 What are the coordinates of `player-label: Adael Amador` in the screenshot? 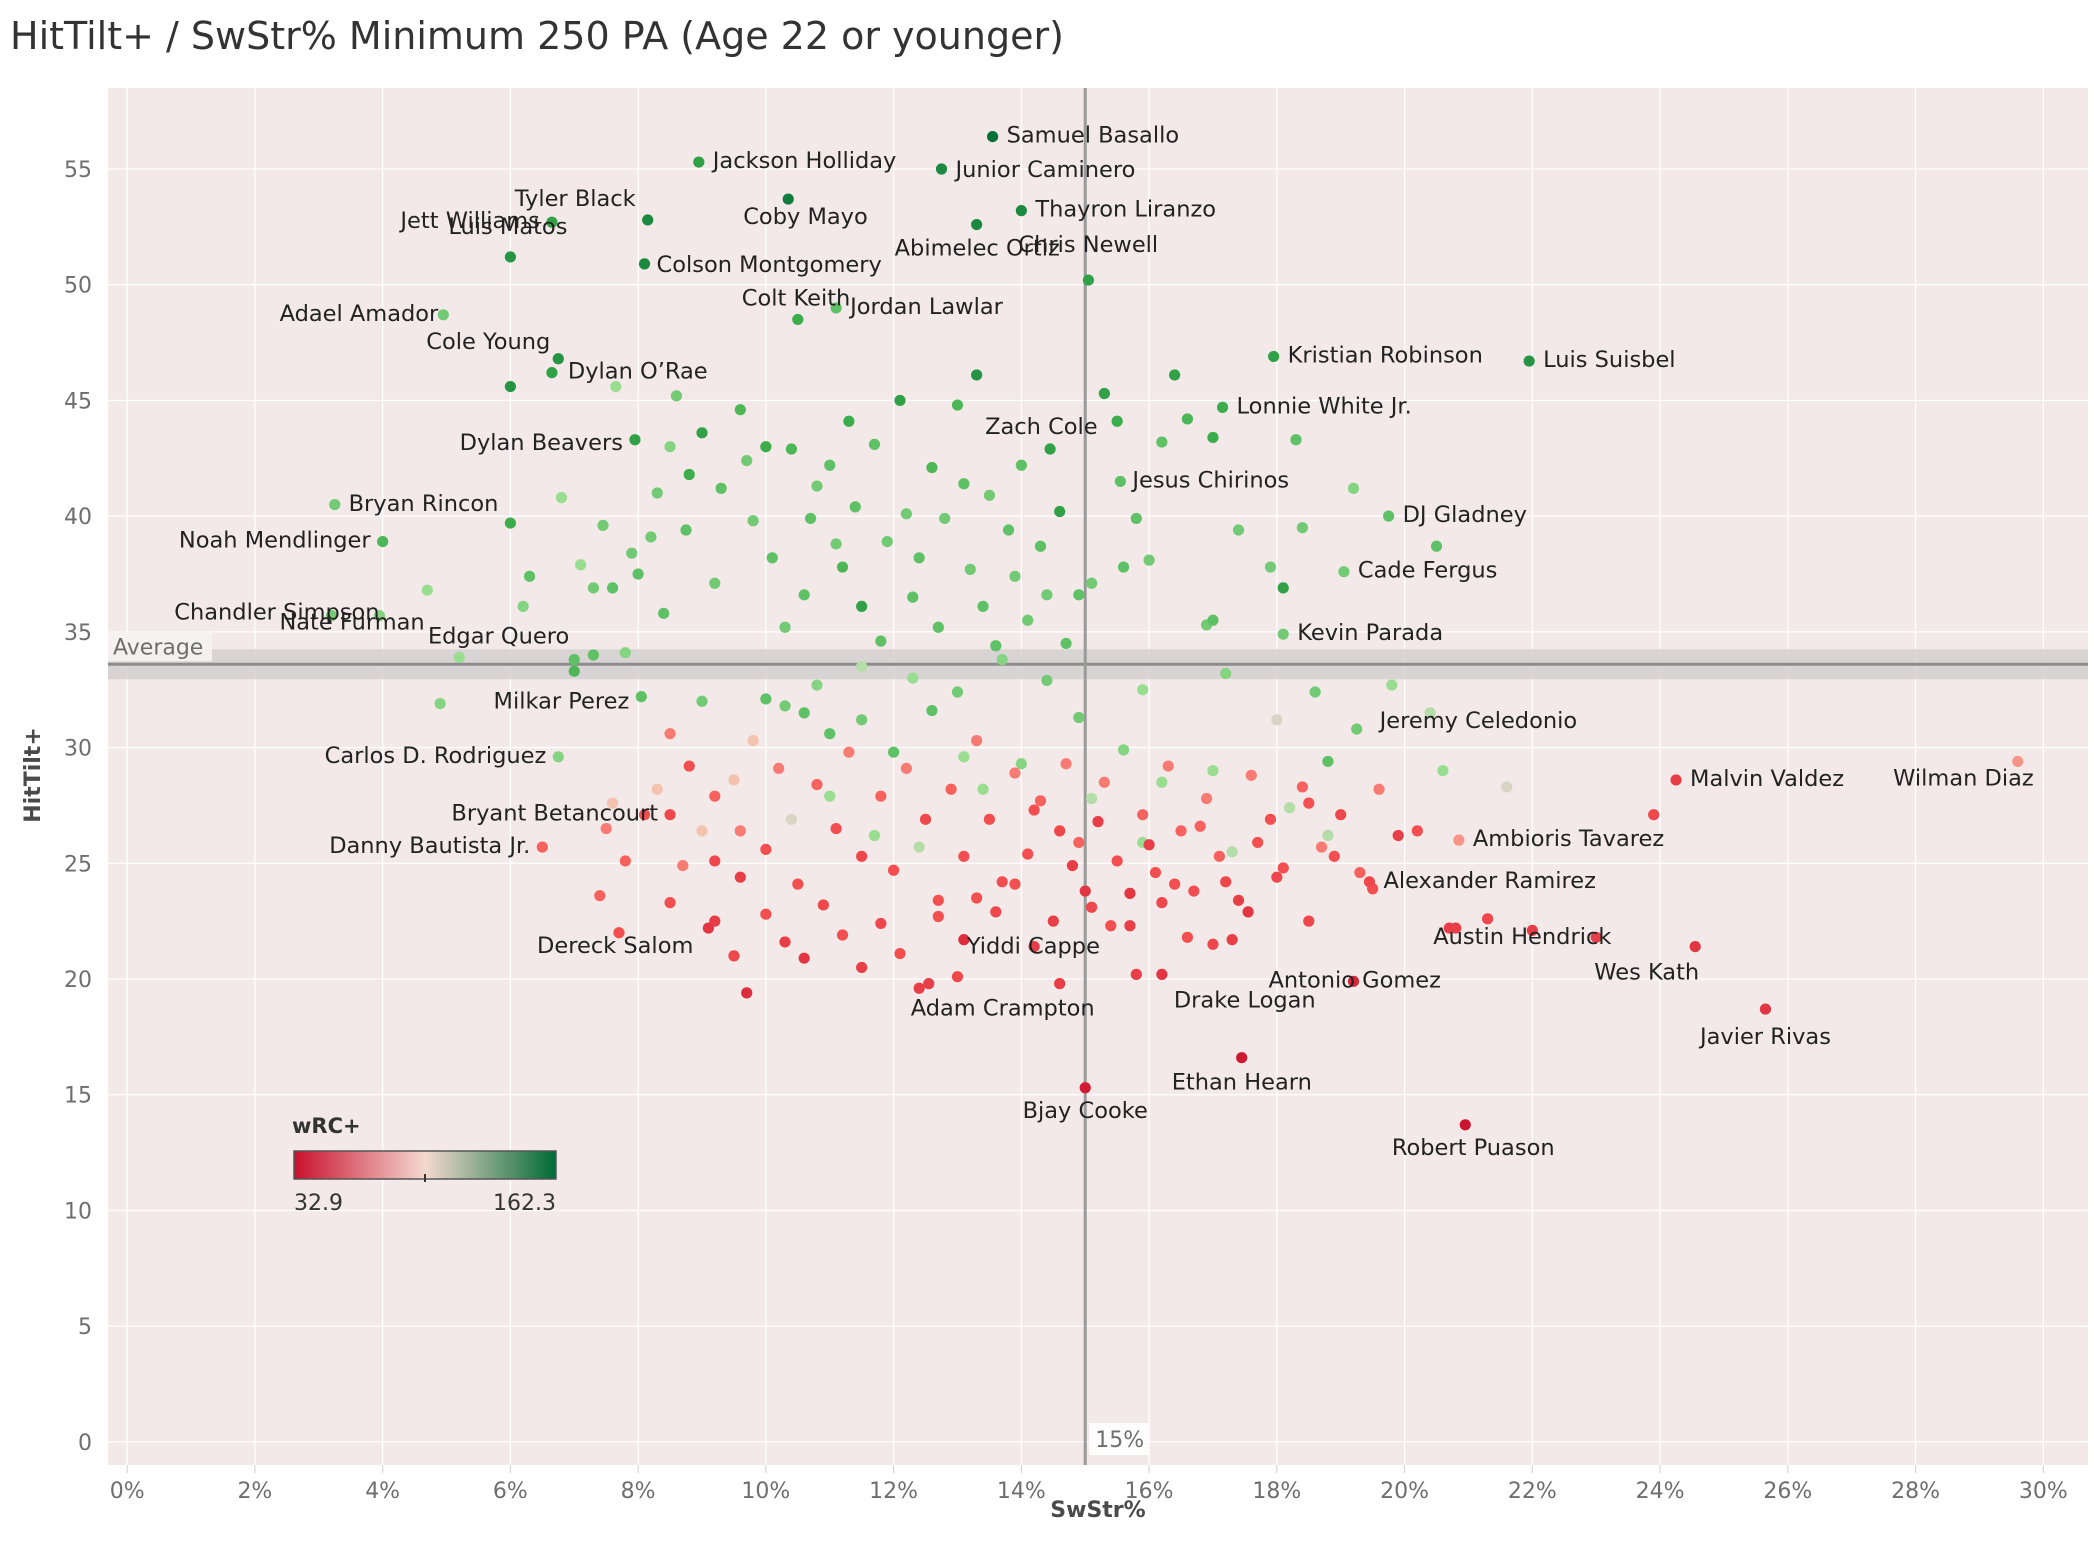 It's located at (359, 314).